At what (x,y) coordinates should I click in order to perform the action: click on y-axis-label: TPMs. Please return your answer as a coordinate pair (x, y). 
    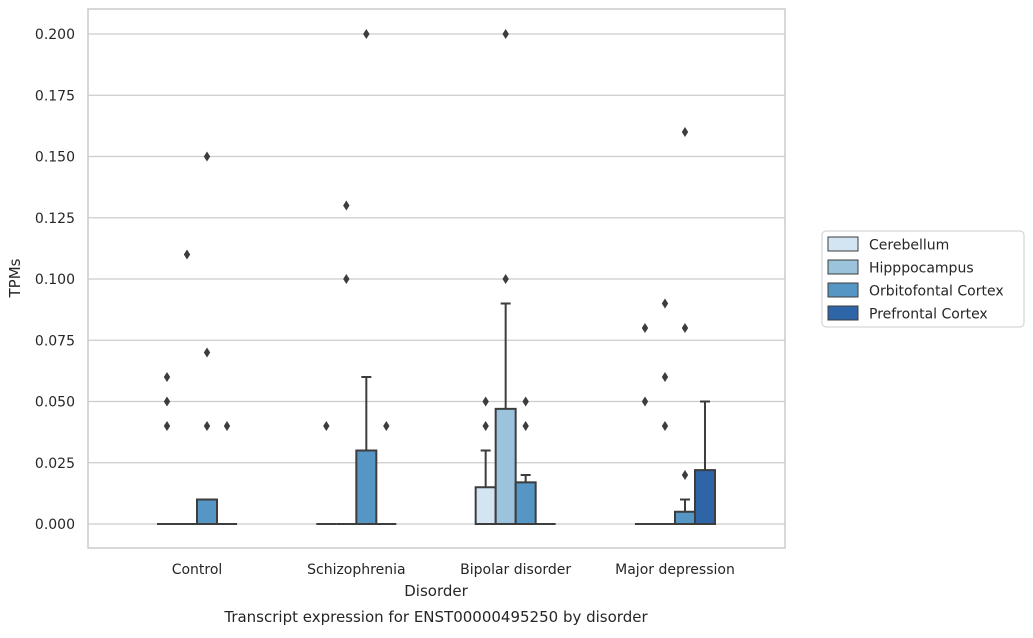
    Looking at the image, I should click on (15, 278).